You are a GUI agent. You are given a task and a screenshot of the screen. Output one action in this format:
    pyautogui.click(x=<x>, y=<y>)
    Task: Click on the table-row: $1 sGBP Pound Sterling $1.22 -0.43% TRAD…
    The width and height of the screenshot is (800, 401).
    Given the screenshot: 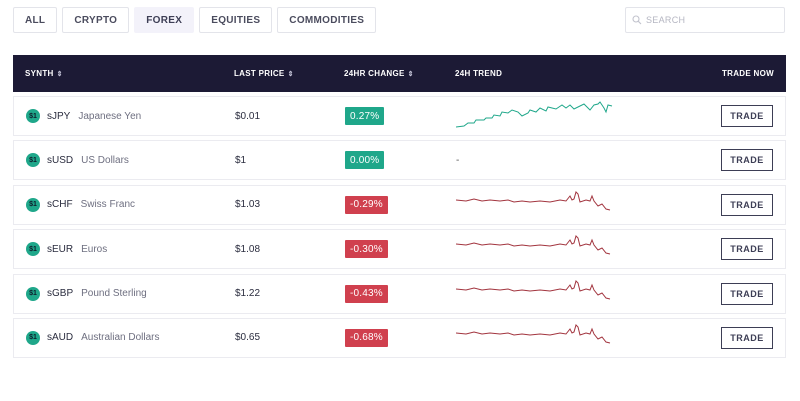 What is the action you would take?
    pyautogui.click(x=399, y=293)
    